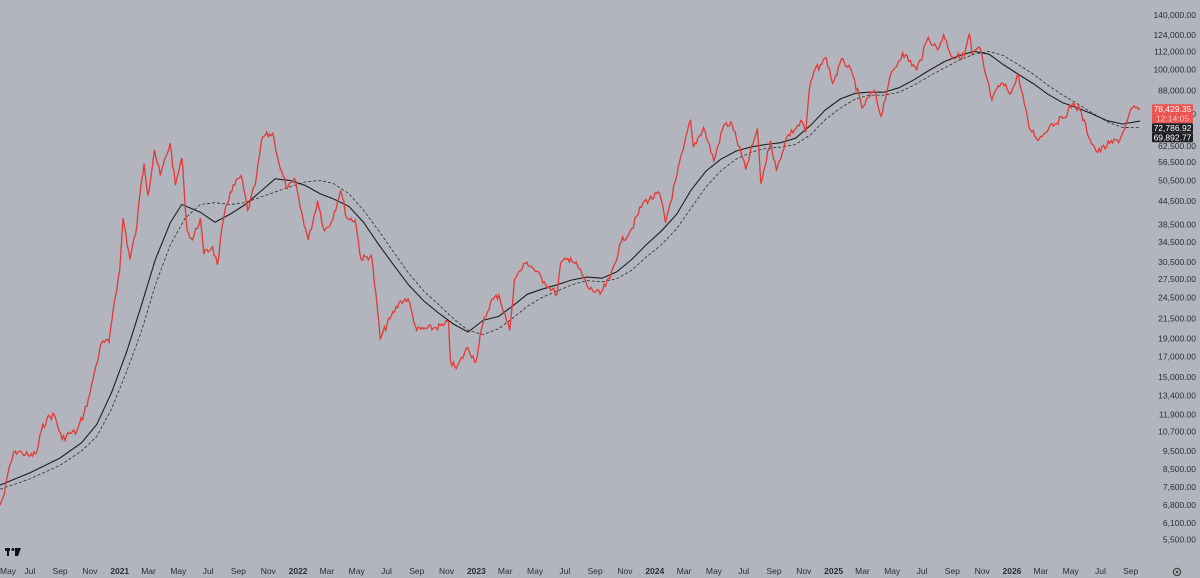 The image size is (1200, 578). What do you see at coordinates (1174, 15) in the screenshot?
I see `y-tick-label: 140,000.00` at bounding box center [1174, 15].